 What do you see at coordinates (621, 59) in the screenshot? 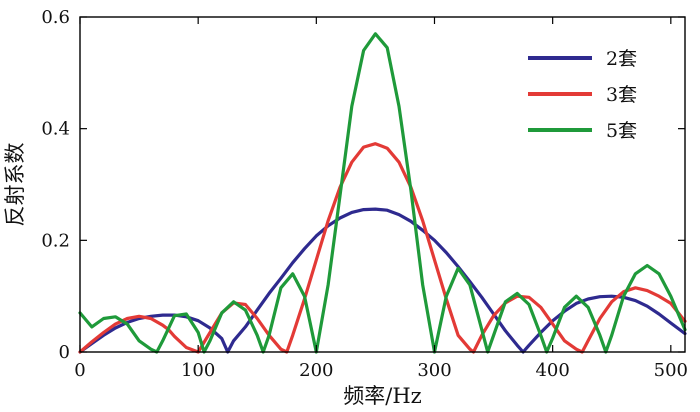
I see `legend-label-1: 2套` at bounding box center [621, 59].